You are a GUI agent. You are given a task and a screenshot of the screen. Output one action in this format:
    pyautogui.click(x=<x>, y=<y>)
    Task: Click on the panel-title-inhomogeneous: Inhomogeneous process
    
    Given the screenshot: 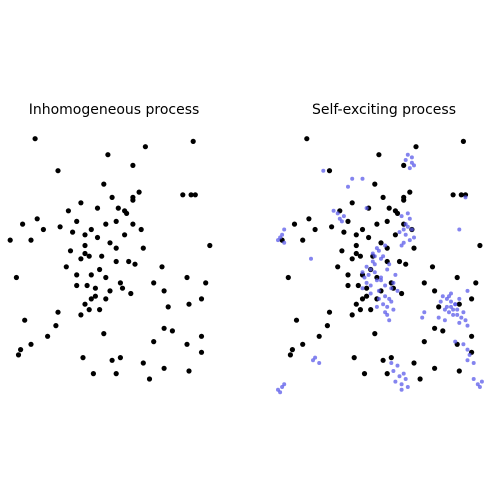 What is the action you would take?
    pyautogui.click(x=114, y=110)
    